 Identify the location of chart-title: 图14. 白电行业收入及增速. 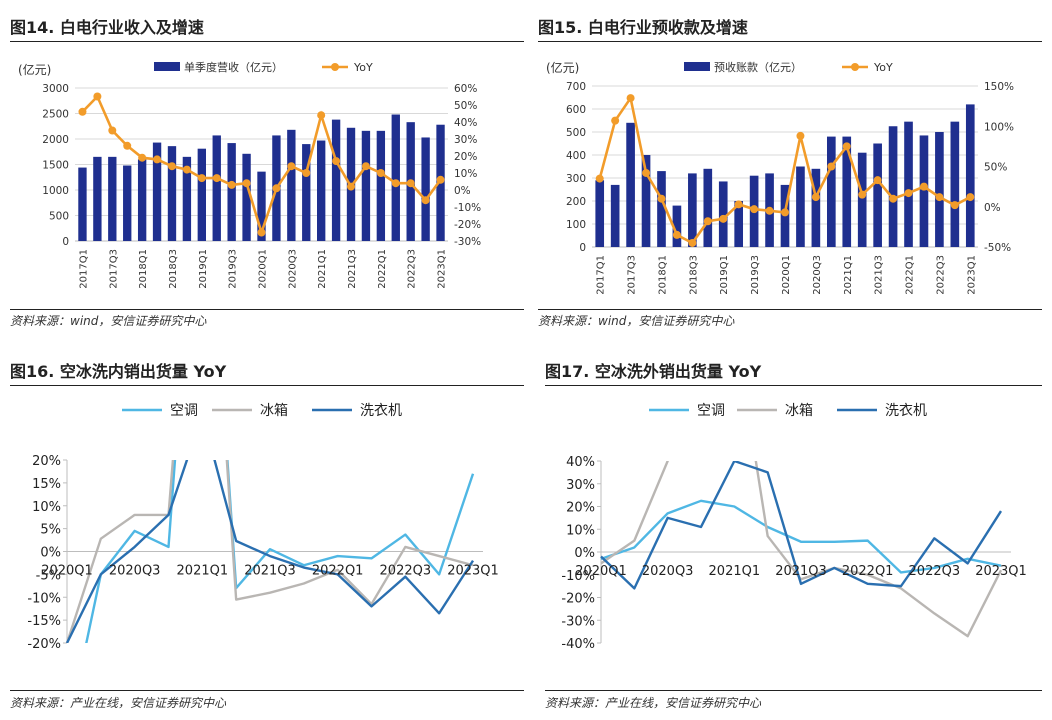
(107, 27).